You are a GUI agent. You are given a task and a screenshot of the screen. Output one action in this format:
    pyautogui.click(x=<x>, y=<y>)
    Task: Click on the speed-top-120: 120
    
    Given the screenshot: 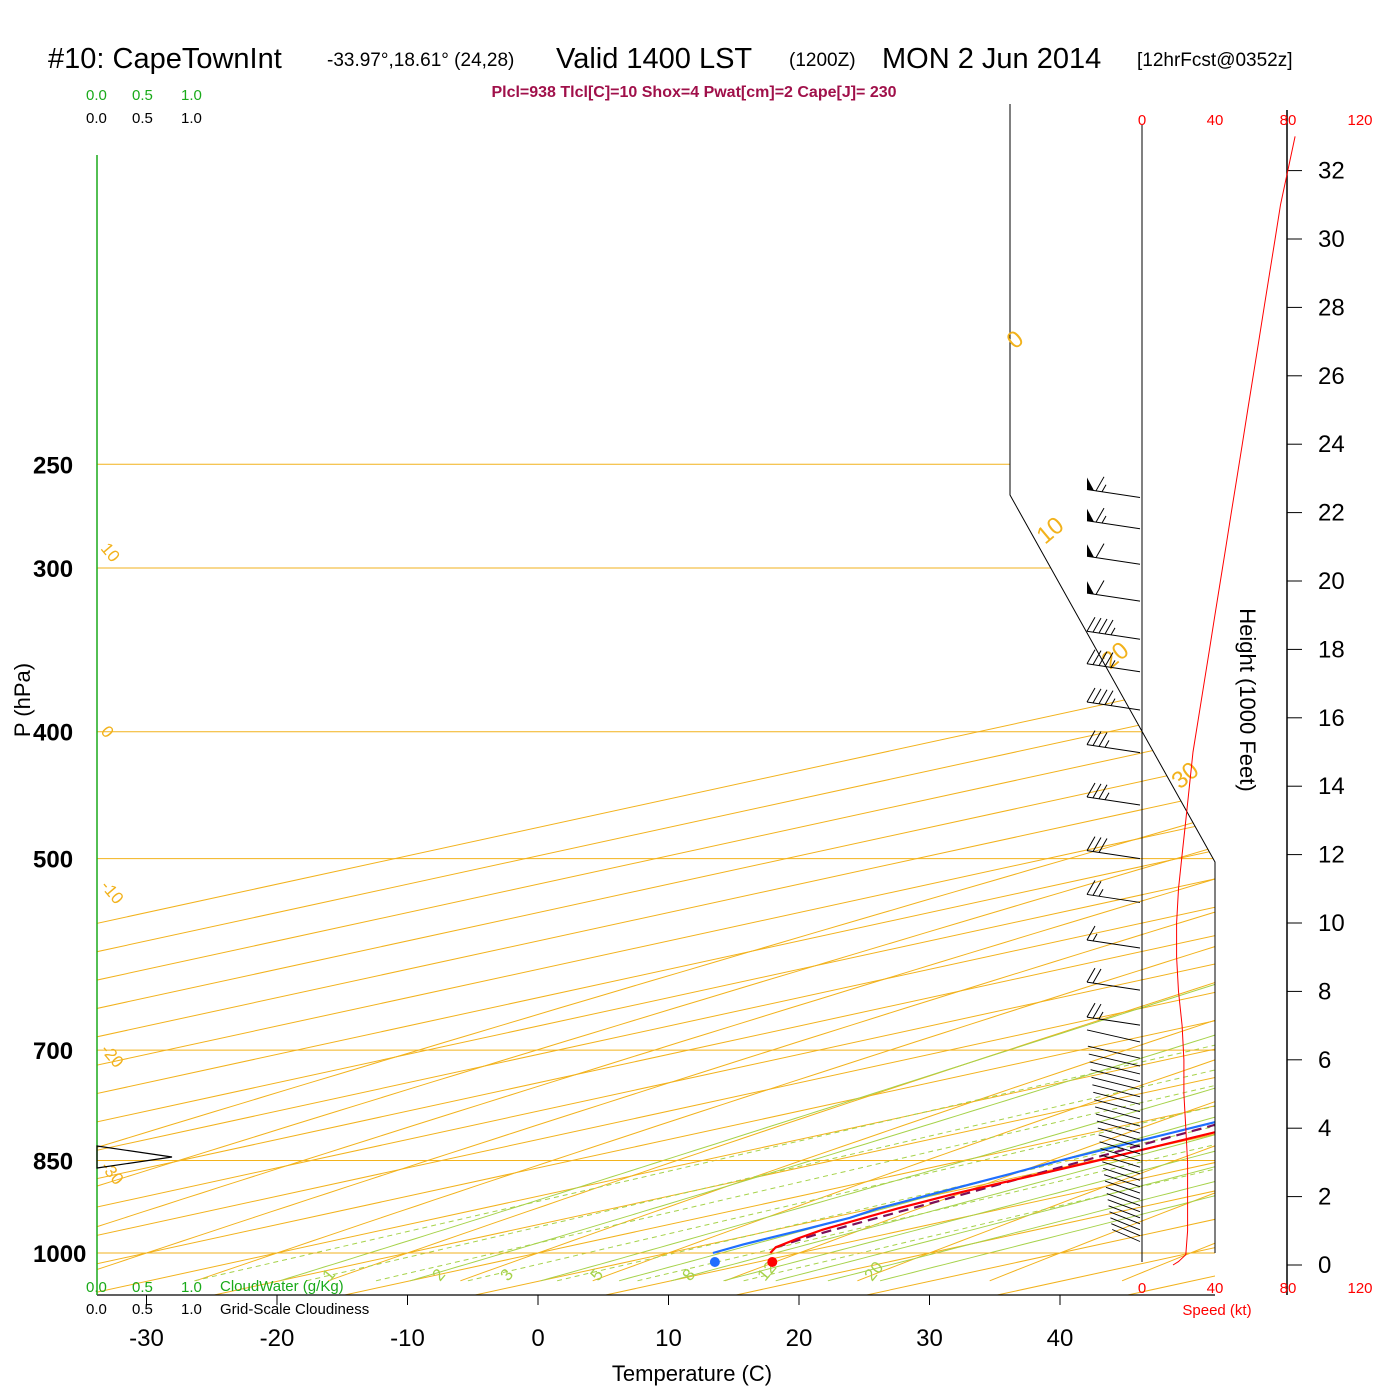 What is the action you would take?
    pyautogui.click(x=1359, y=120)
    